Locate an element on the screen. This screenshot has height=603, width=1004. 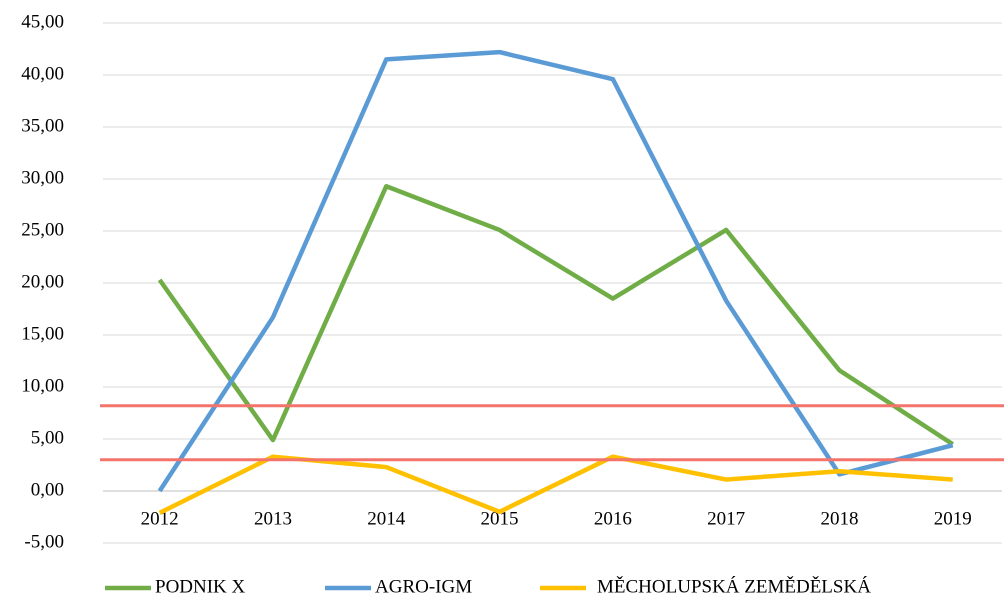
x-tick-label: 2019 is located at coordinates (953, 518).